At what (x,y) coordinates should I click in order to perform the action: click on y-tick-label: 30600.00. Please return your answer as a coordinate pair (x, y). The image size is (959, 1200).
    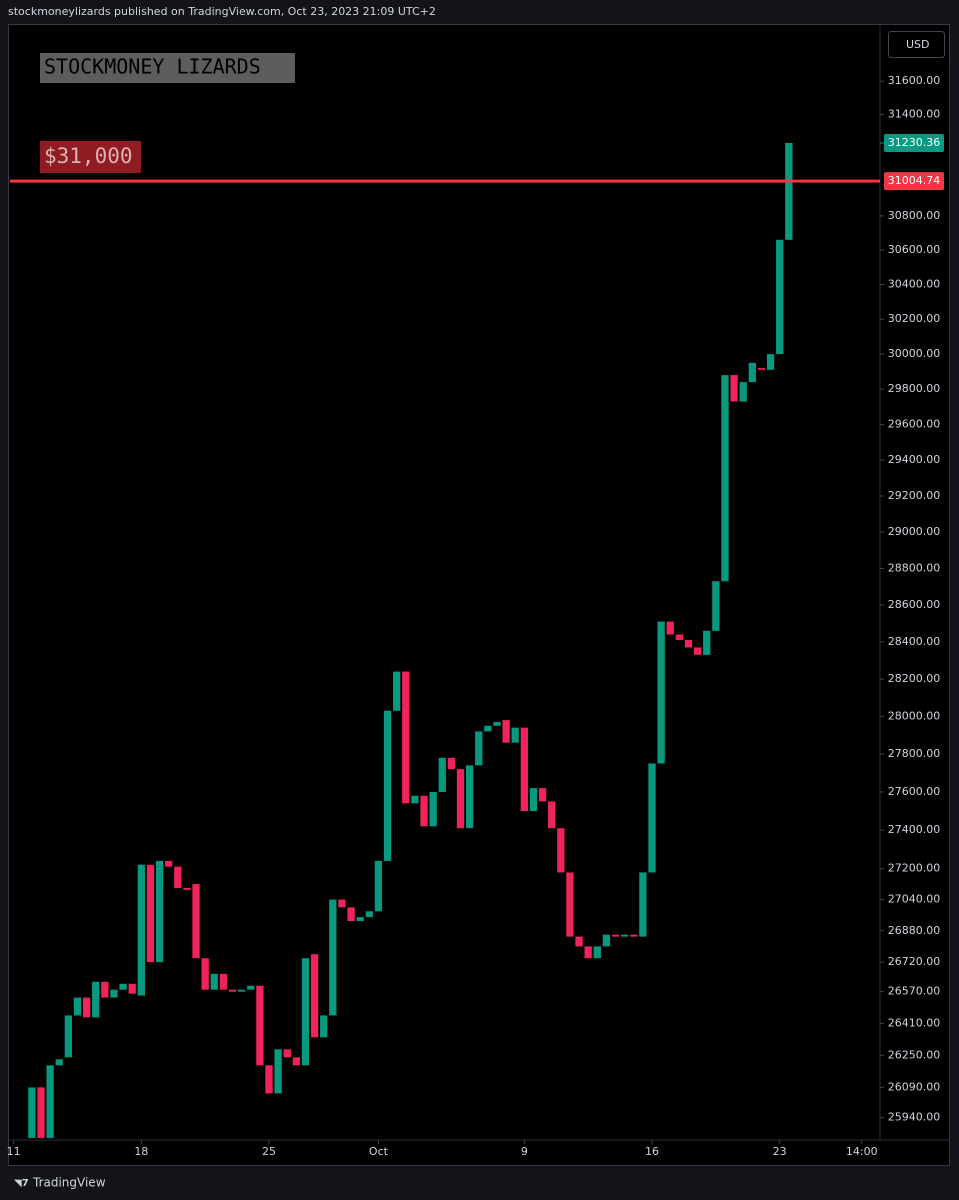
    Looking at the image, I should click on (914, 249).